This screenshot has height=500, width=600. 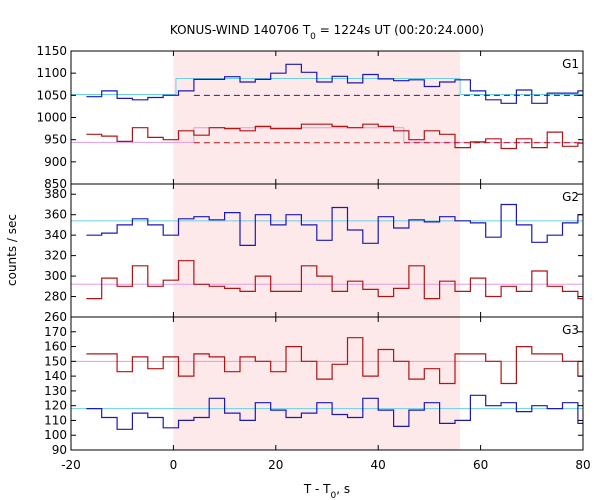 What do you see at coordinates (55, 361) in the screenshot?
I see `y-tick-label: 150` at bounding box center [55, 361].